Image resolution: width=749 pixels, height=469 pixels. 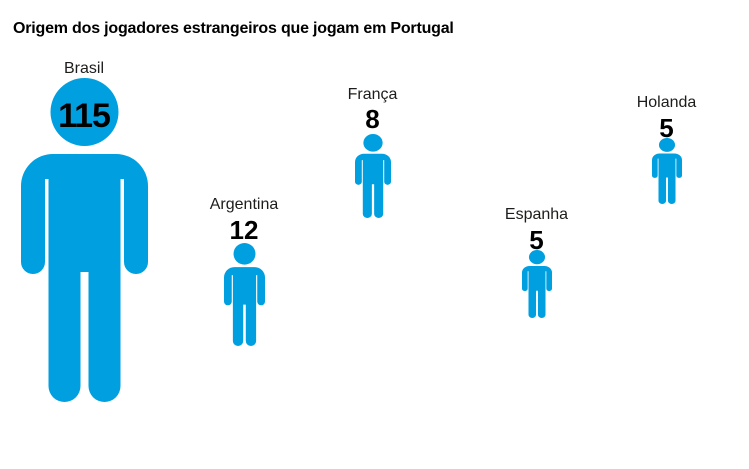 What do you see at coordinates (84, 116) in the screenshot?
I see `value-brasil: 115` at bounding box center [84, 116].